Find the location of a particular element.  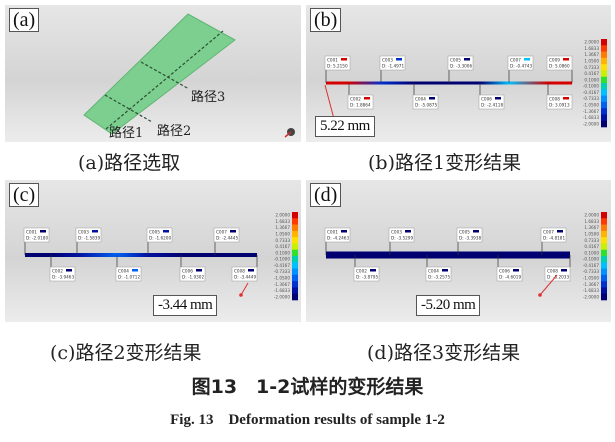

point-deformation-value: D: -4.2463 is located at coordinates (338, 238).